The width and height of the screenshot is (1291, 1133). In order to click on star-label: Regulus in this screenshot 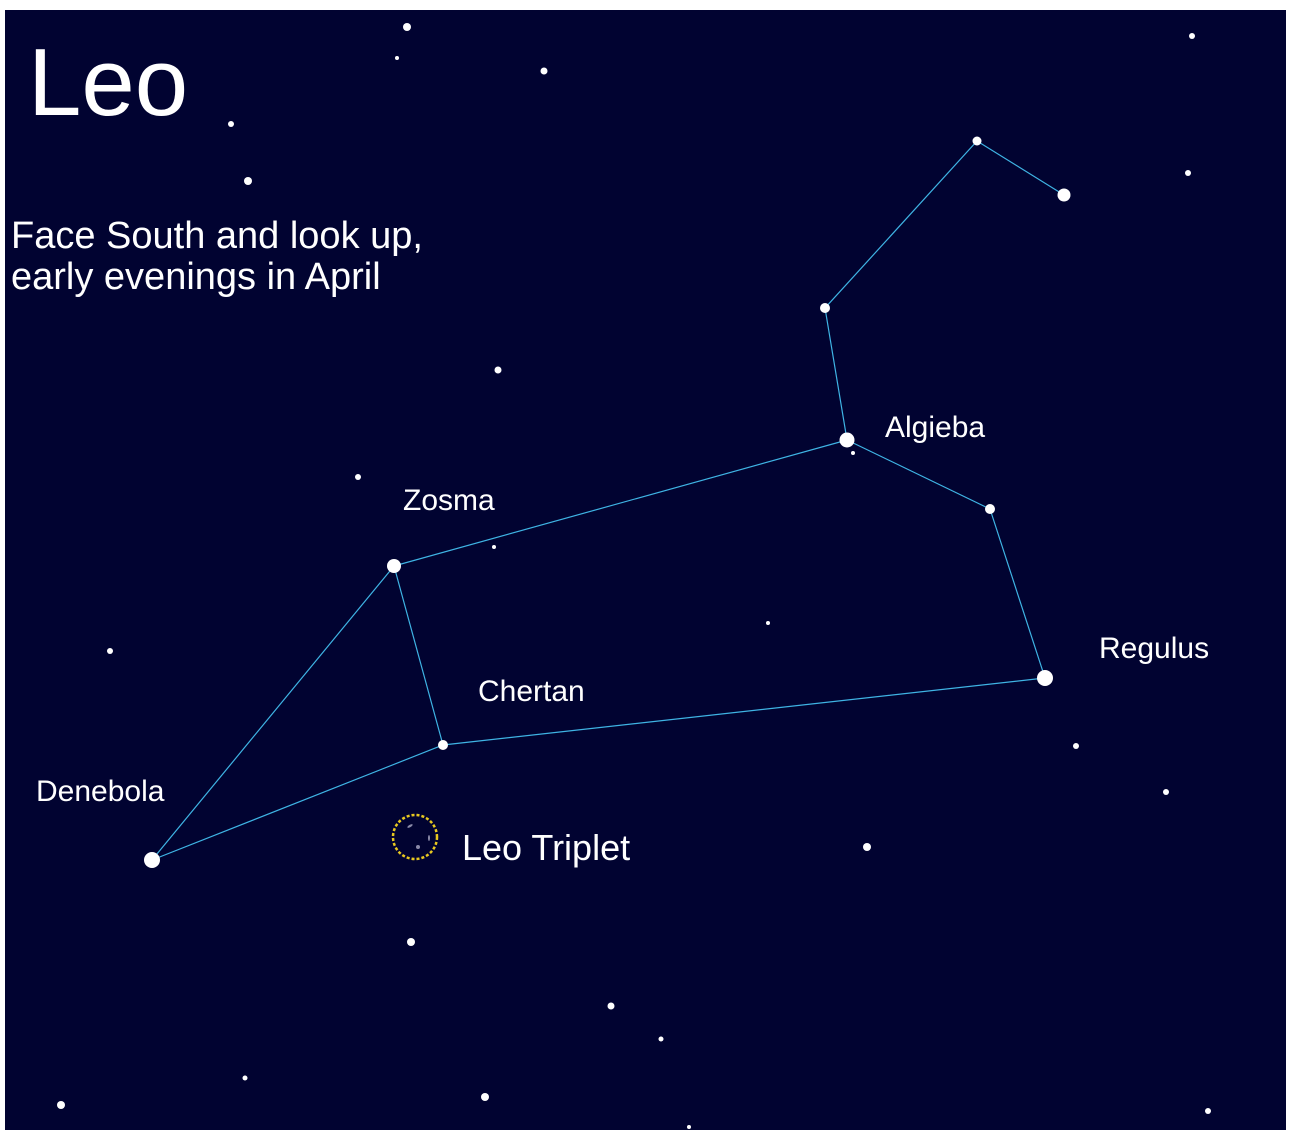, I will do `click(1154, 648)`.